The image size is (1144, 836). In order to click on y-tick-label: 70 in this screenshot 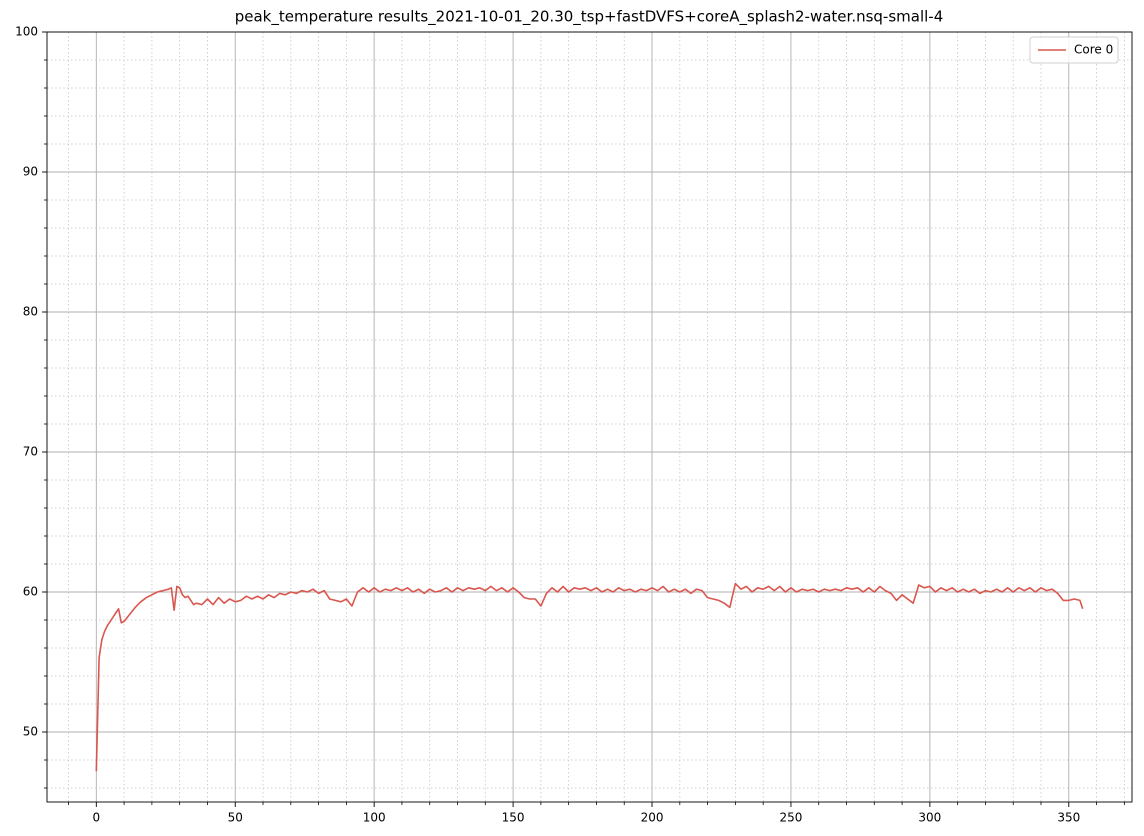, I will do `click(30, 452)`.